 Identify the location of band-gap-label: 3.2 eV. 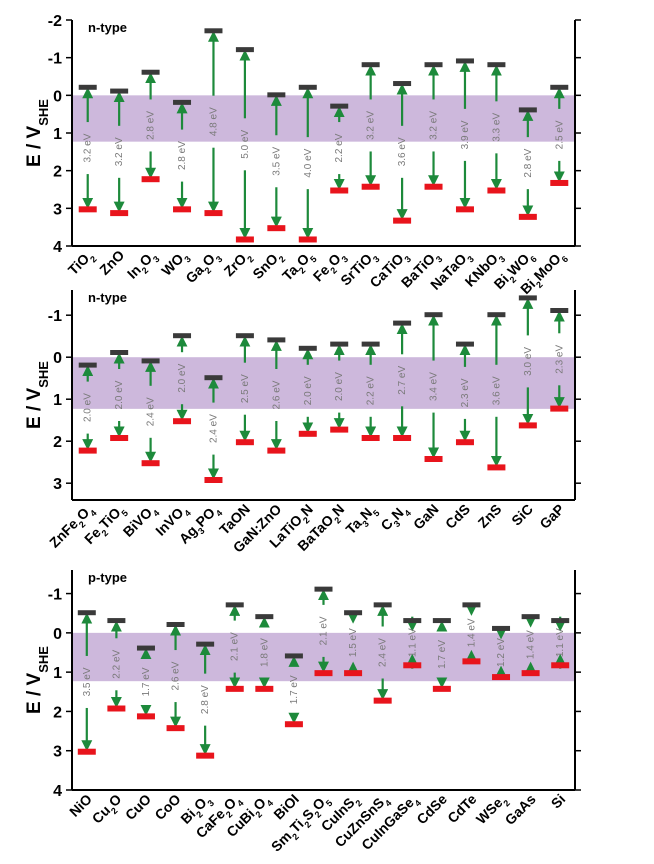
(434, 125).